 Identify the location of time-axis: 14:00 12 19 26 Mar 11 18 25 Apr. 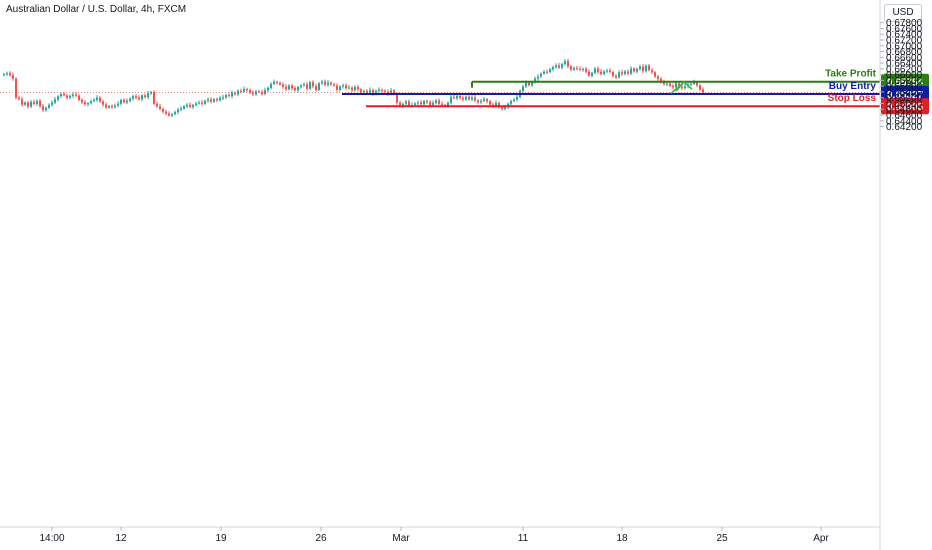
(440, 535).